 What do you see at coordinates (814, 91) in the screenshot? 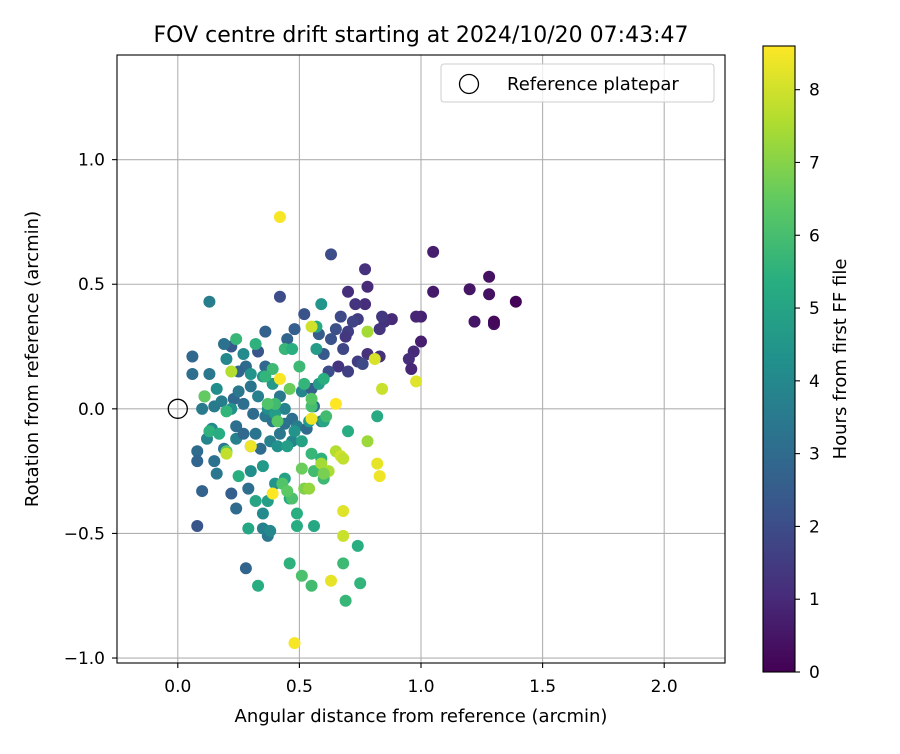
I see `colorbar-tick-label: 8` at bounding box center [814, 91].